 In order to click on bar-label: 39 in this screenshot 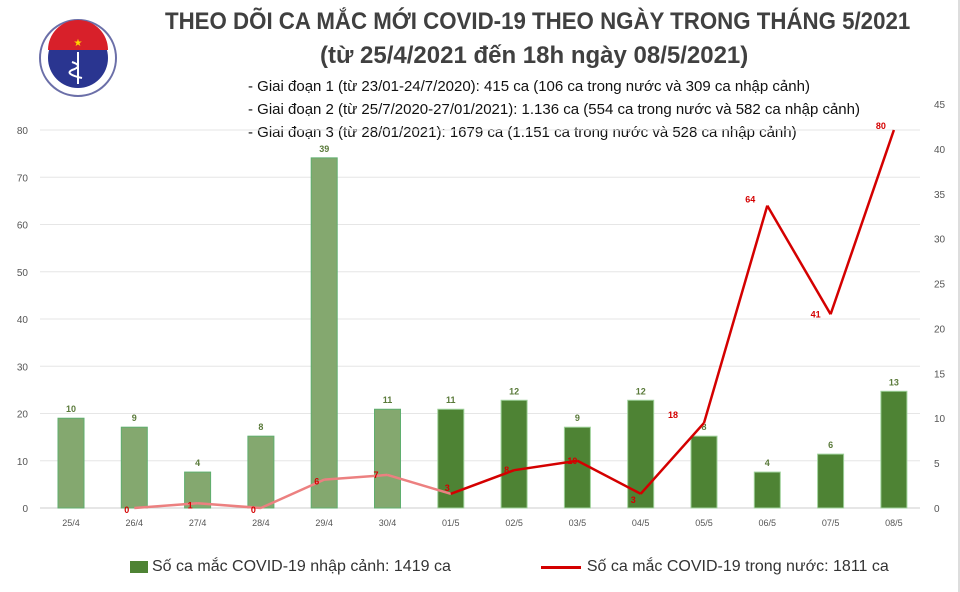, I will do `click(324, 149)`.